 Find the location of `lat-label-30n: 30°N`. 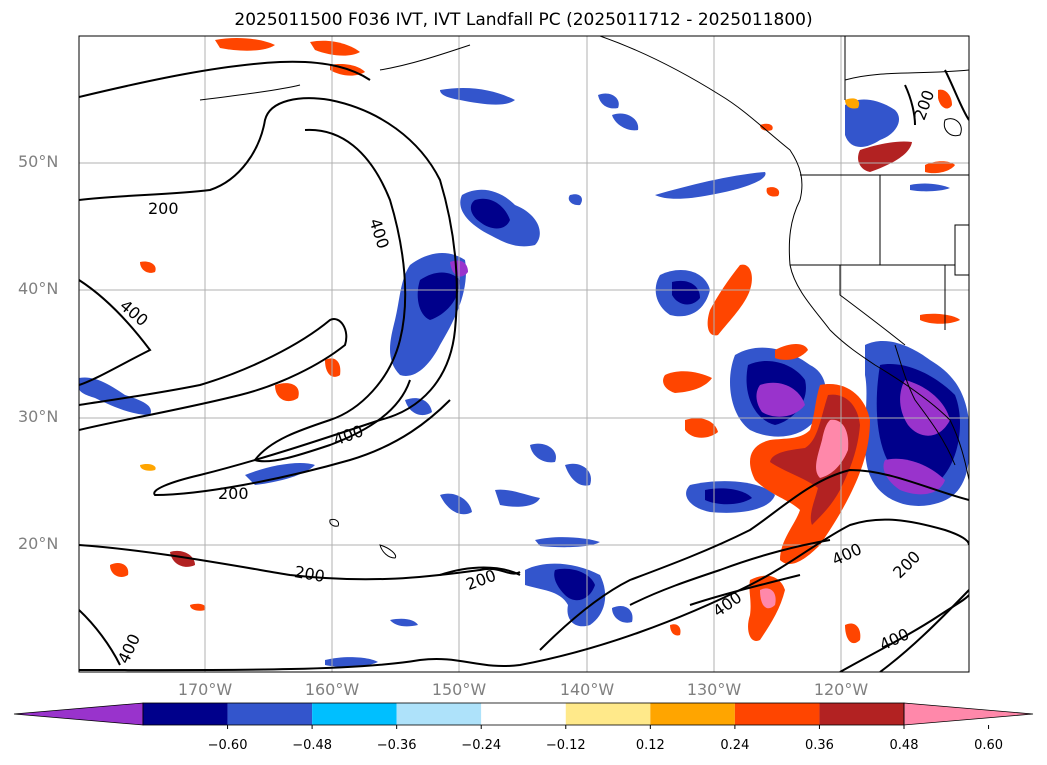

lat-label-30n: 30°N is located at coordinates (38, 416).